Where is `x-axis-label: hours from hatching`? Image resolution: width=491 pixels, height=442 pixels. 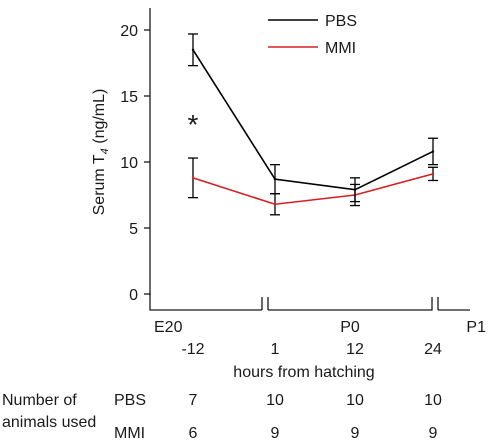
x-axis-label: hours from hatching is located at coordinates (303, 372).